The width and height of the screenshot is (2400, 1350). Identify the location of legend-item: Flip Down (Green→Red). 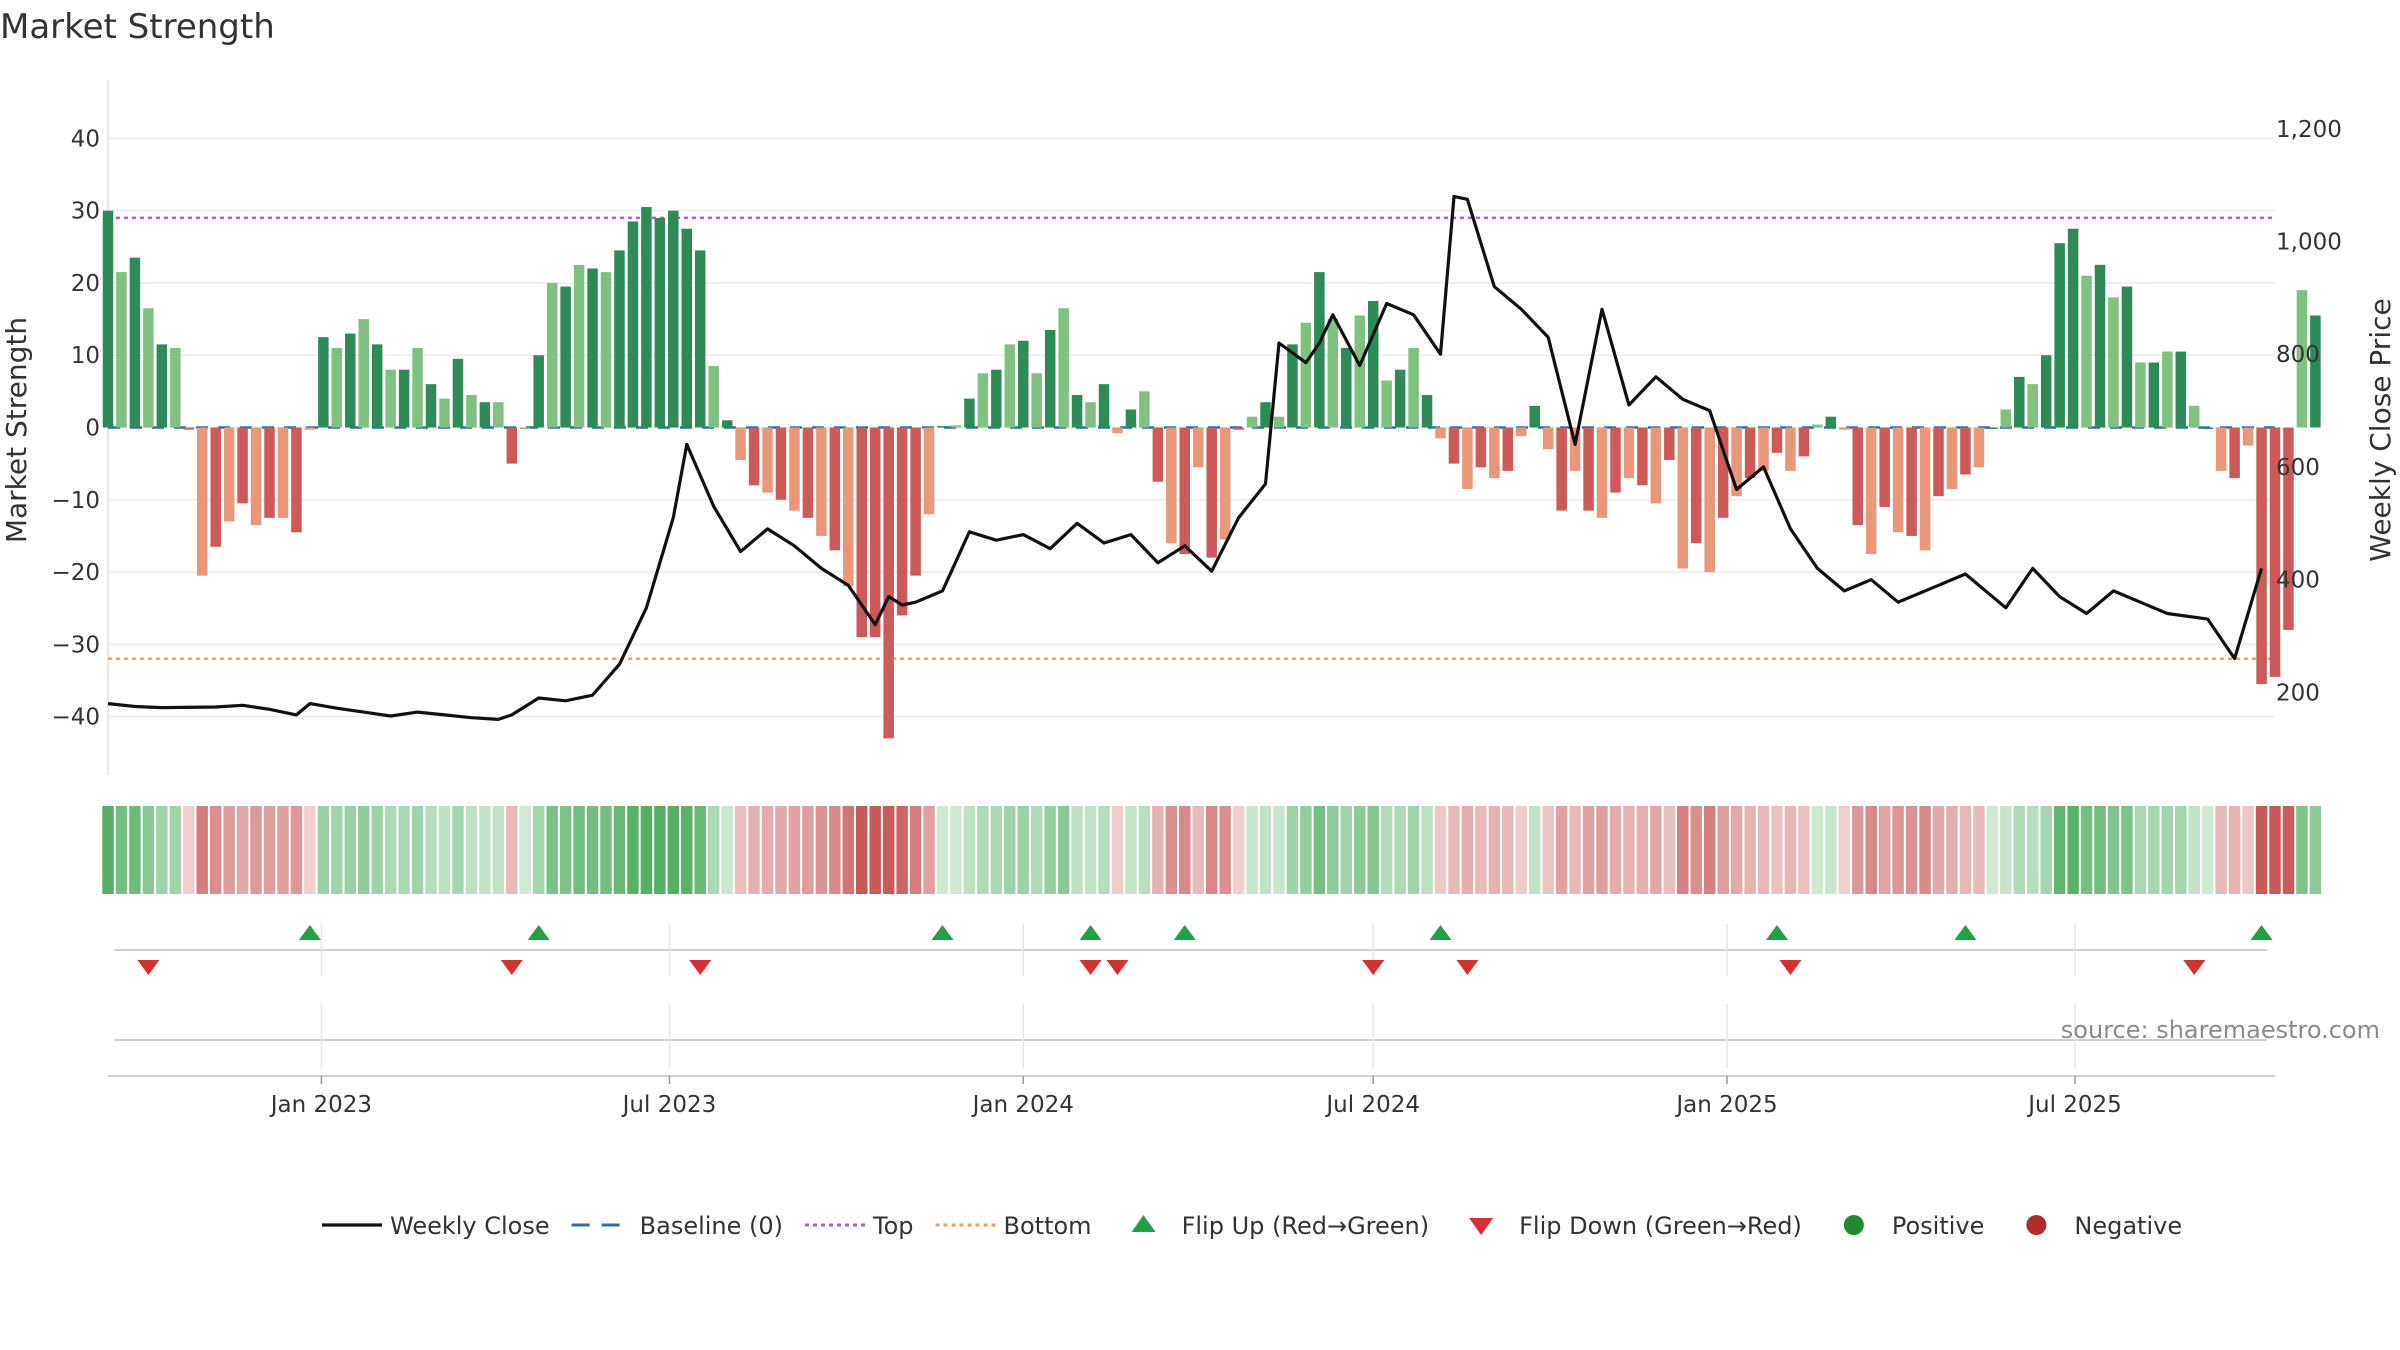
(1635, 1226).